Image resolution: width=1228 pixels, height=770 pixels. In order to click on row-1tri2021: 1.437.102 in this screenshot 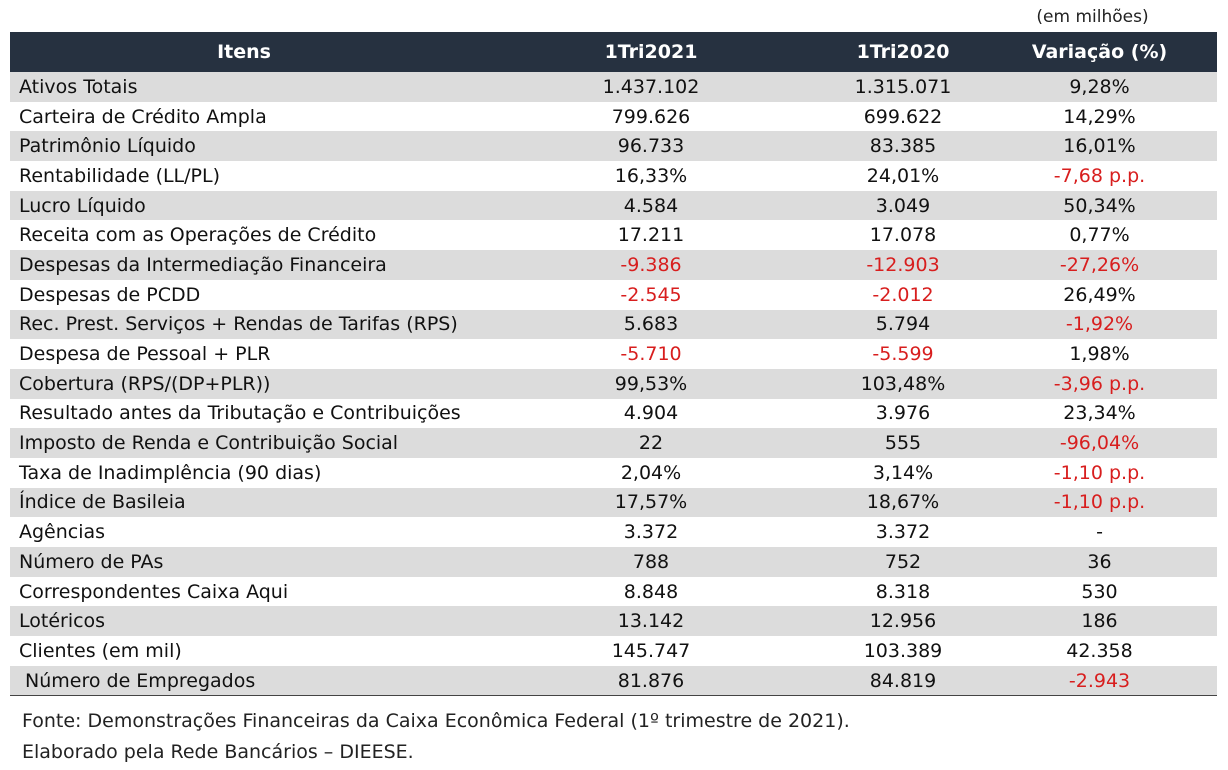, I will do `click(651, 87)`.